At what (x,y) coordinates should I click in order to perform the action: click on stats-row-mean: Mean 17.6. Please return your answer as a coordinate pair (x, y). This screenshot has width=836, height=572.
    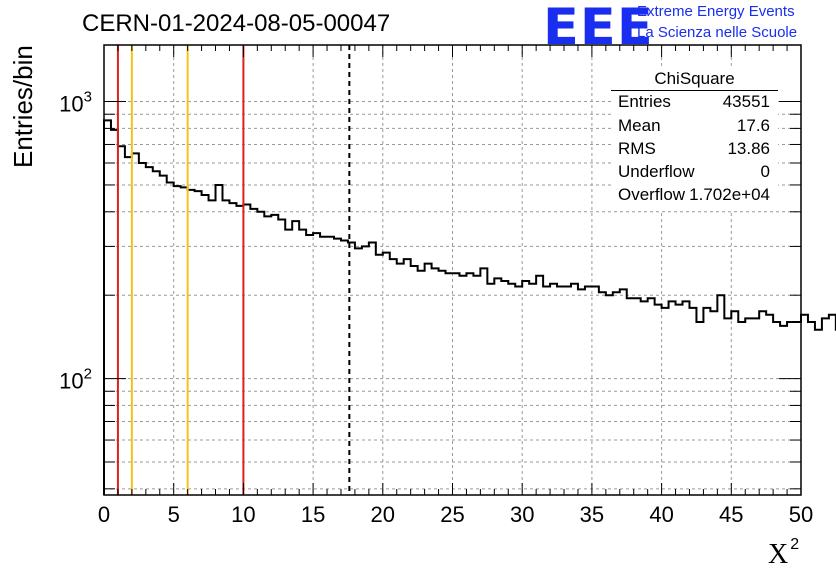
    Looking at the image, I should click on (694, 127).